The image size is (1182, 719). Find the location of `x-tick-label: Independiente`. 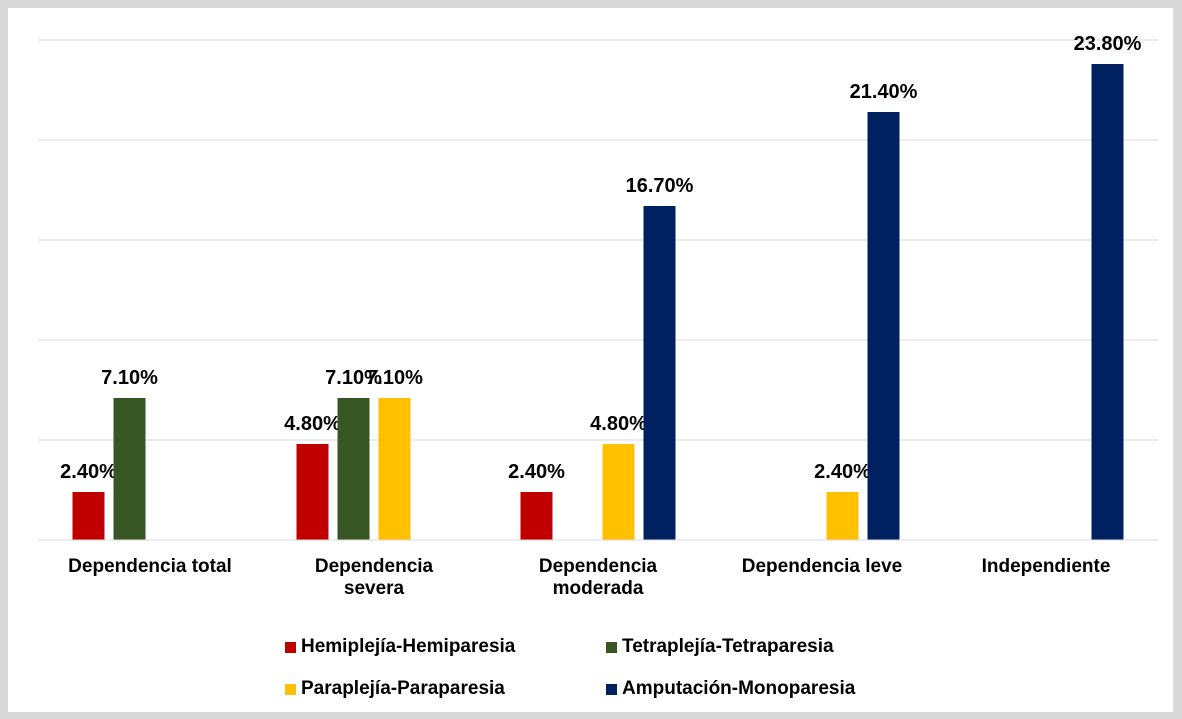

x-tick-label: Independiente is located at coordinates (1046, 566).